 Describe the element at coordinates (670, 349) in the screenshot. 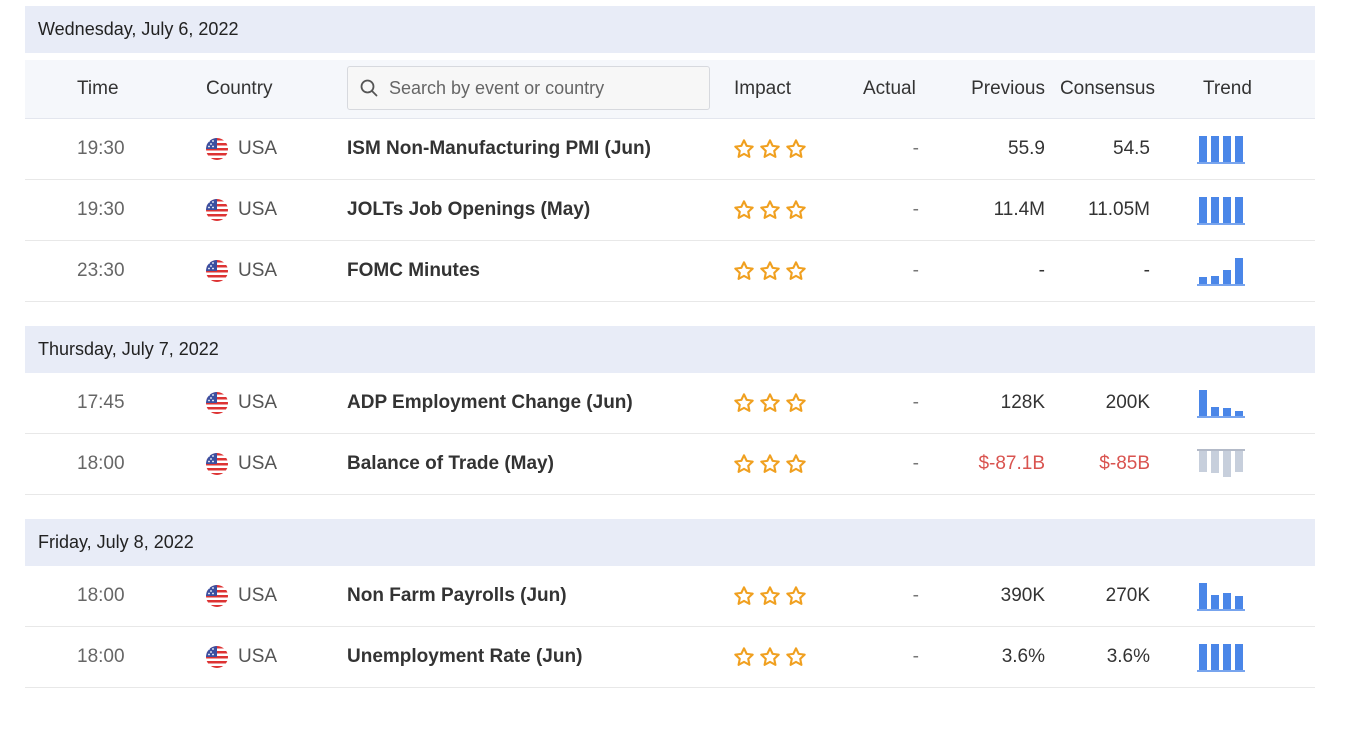

I see `day-header: Thursday, July 7, 2022` at that location.